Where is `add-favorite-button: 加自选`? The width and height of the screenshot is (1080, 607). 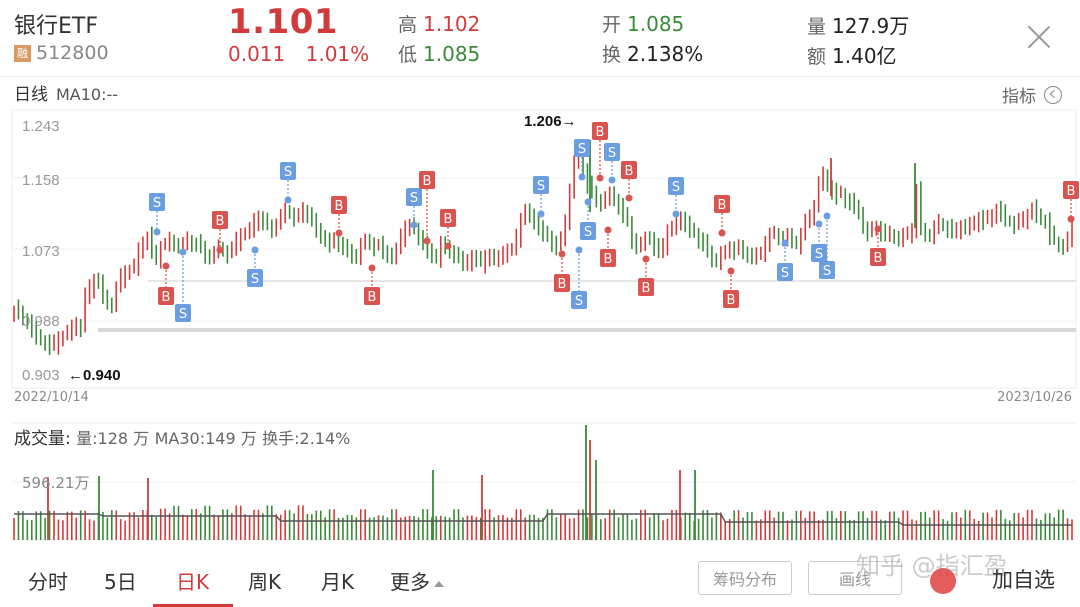 add-favorite-button: 加自选 is located at coordinates (1023, 580).